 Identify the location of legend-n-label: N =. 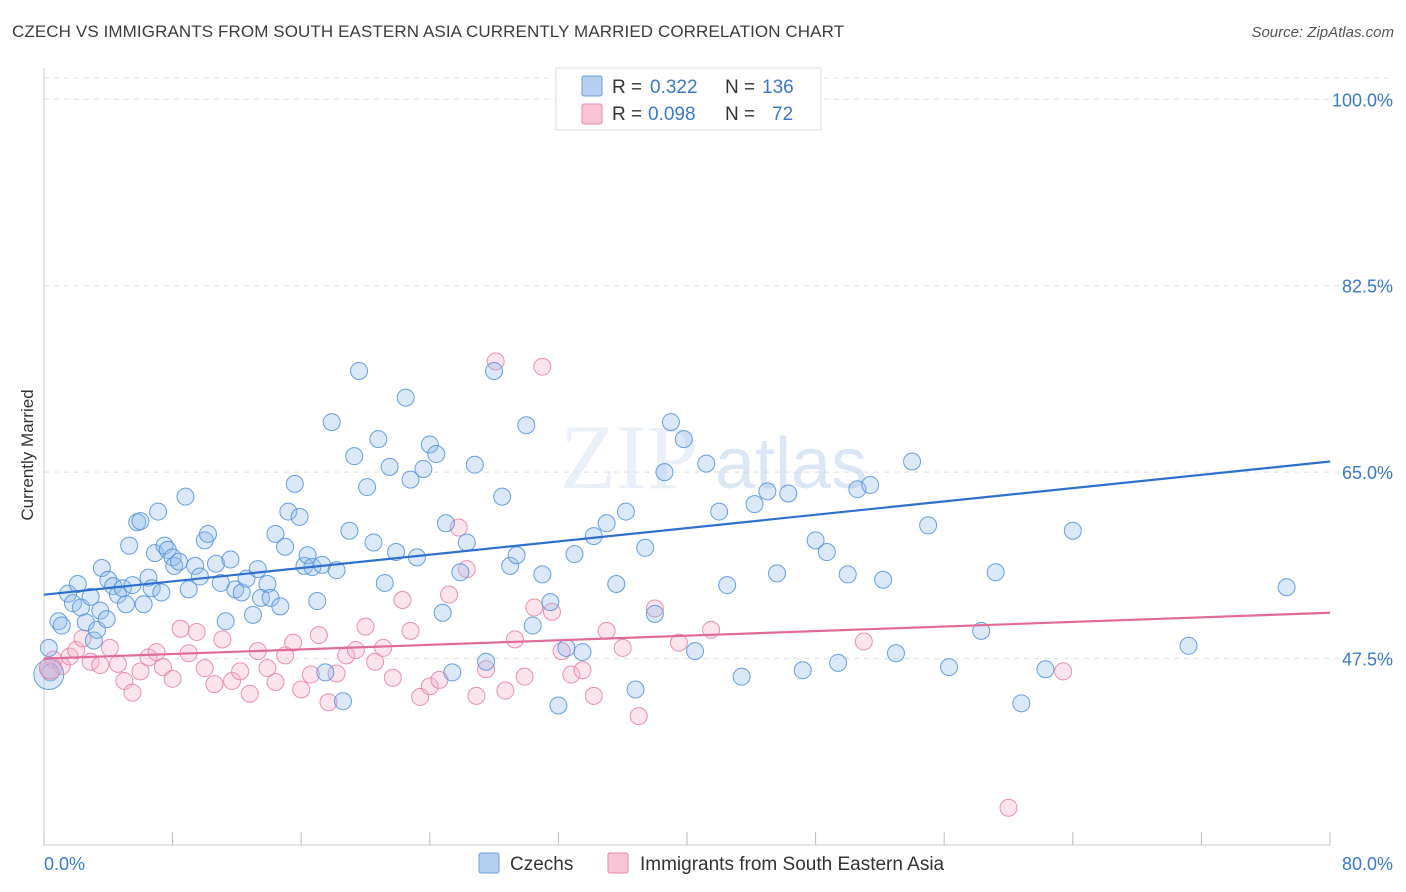
(740, 114).